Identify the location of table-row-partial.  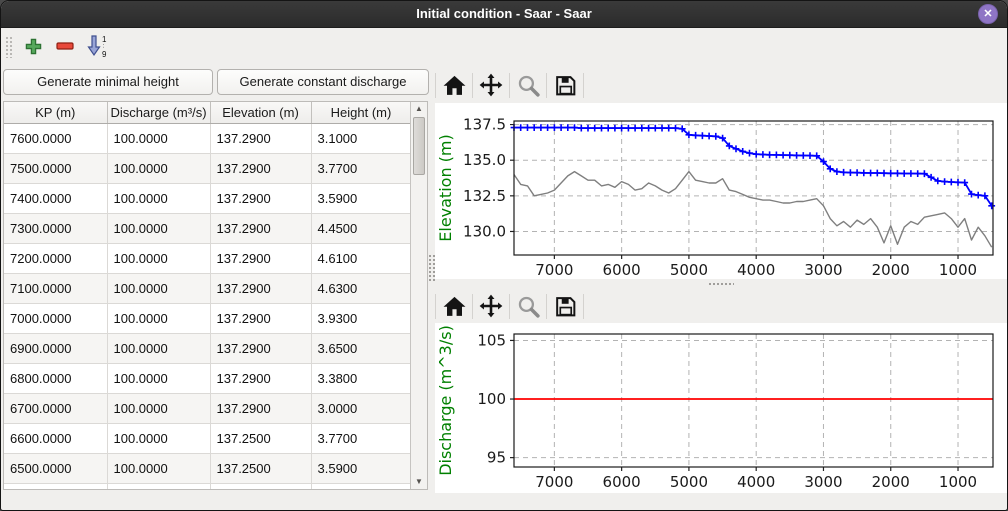
(208, 486).